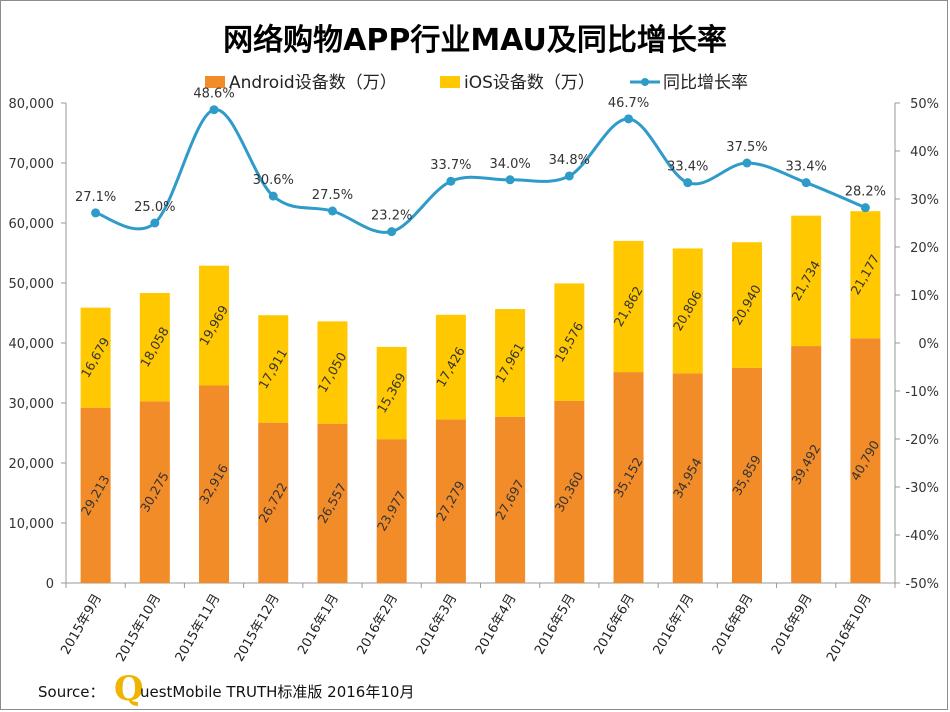 The image size is (950, 712). Describe the element at coordinates (924, 248) in the screenshot. I see `y-right-tick-label: 20%` at that location.